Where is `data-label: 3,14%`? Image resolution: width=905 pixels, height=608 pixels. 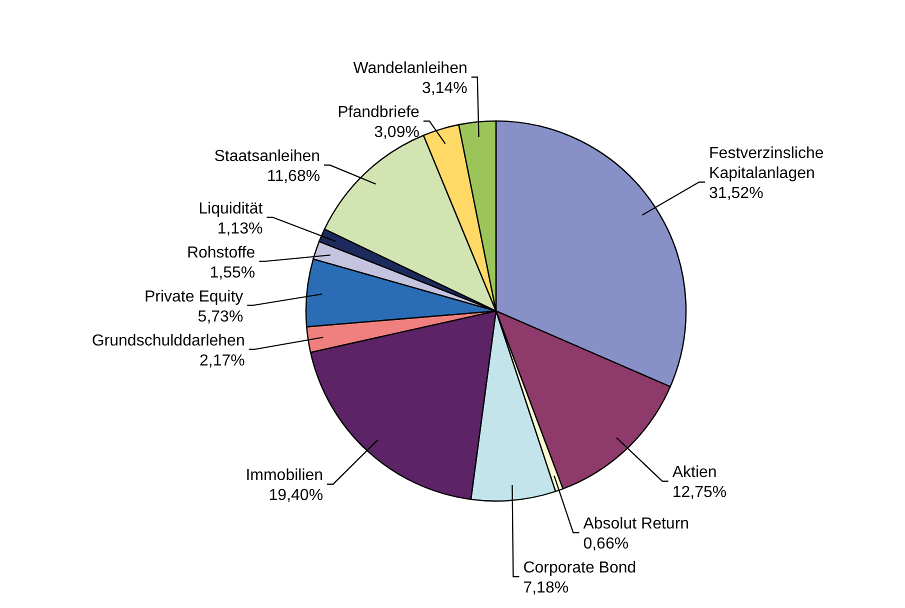 data-label: 3,14% is located at coordinates (445, 89).